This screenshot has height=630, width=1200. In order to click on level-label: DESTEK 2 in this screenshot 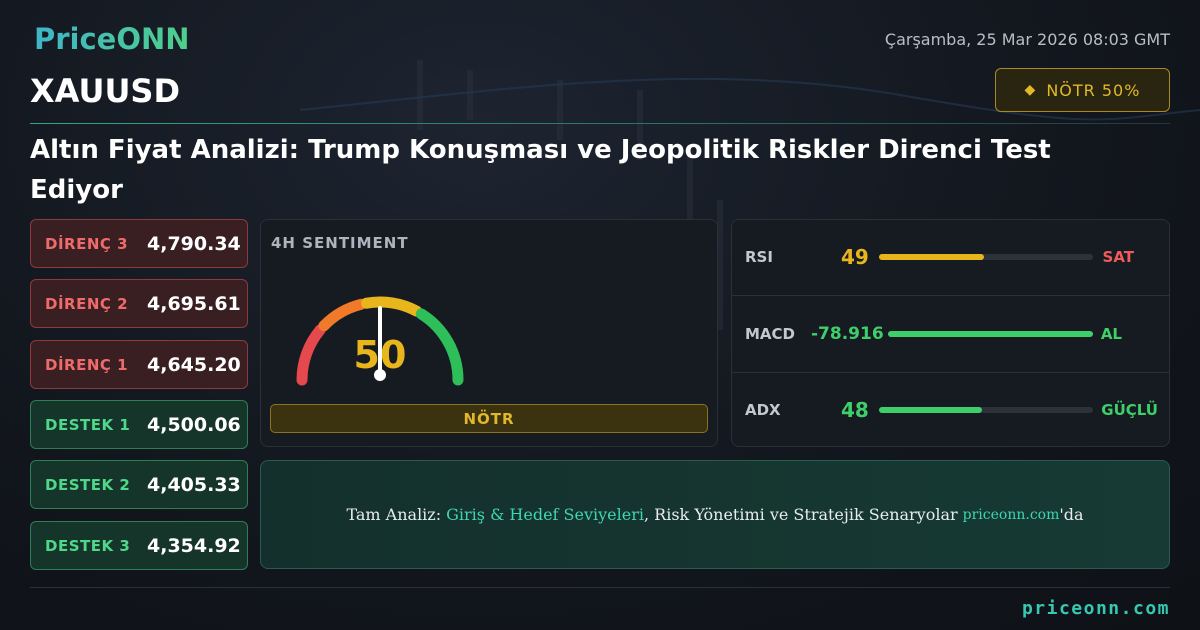, I will do `click(88, 484)`.